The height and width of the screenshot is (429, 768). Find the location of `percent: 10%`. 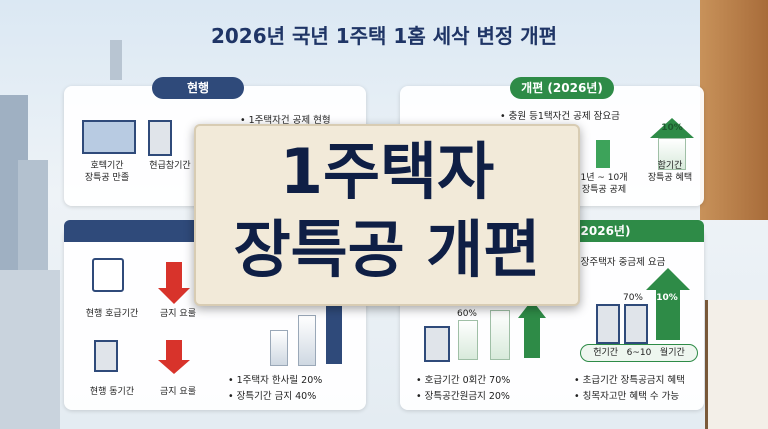

percent: 10% is located at coordinates (672, 128).